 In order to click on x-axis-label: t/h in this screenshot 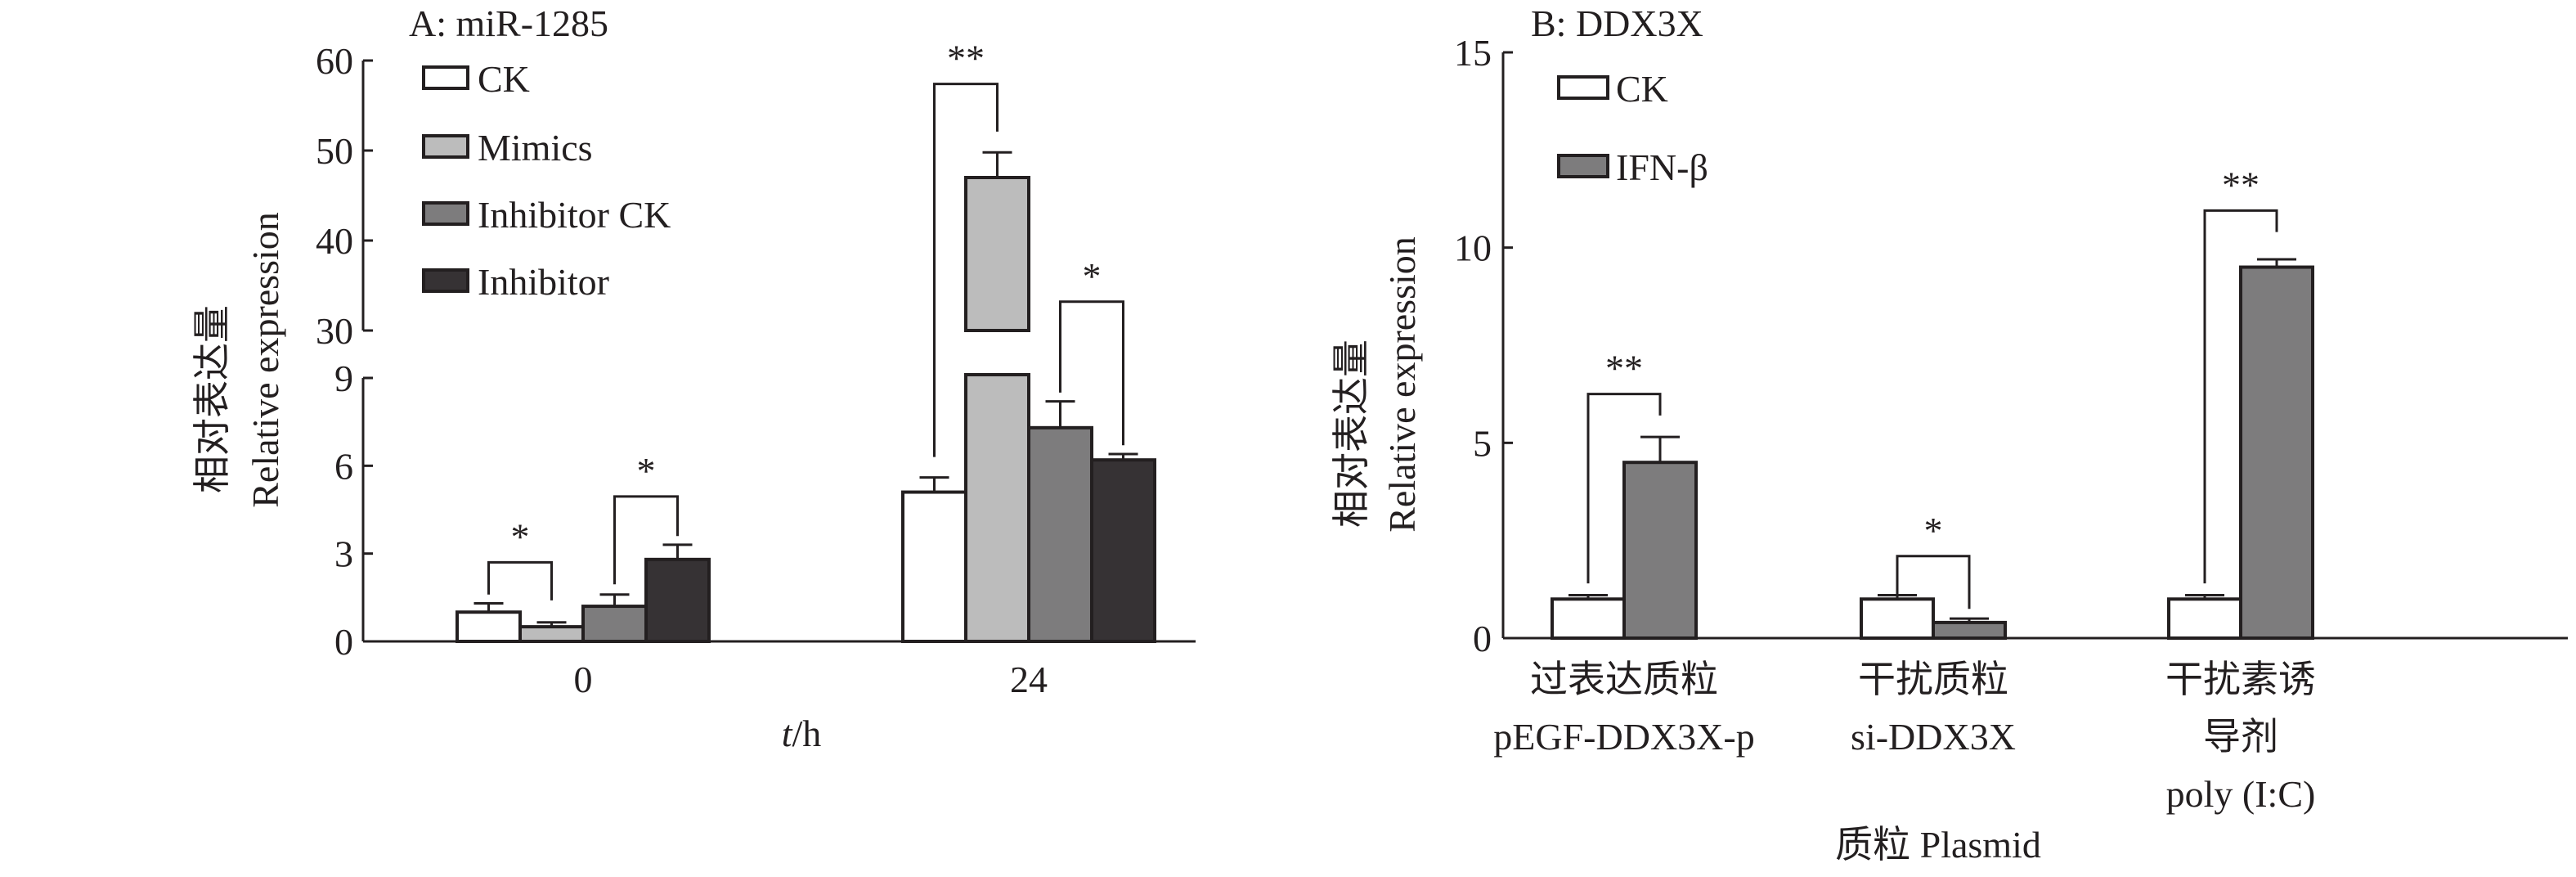, I will do `click(802, 733)`.